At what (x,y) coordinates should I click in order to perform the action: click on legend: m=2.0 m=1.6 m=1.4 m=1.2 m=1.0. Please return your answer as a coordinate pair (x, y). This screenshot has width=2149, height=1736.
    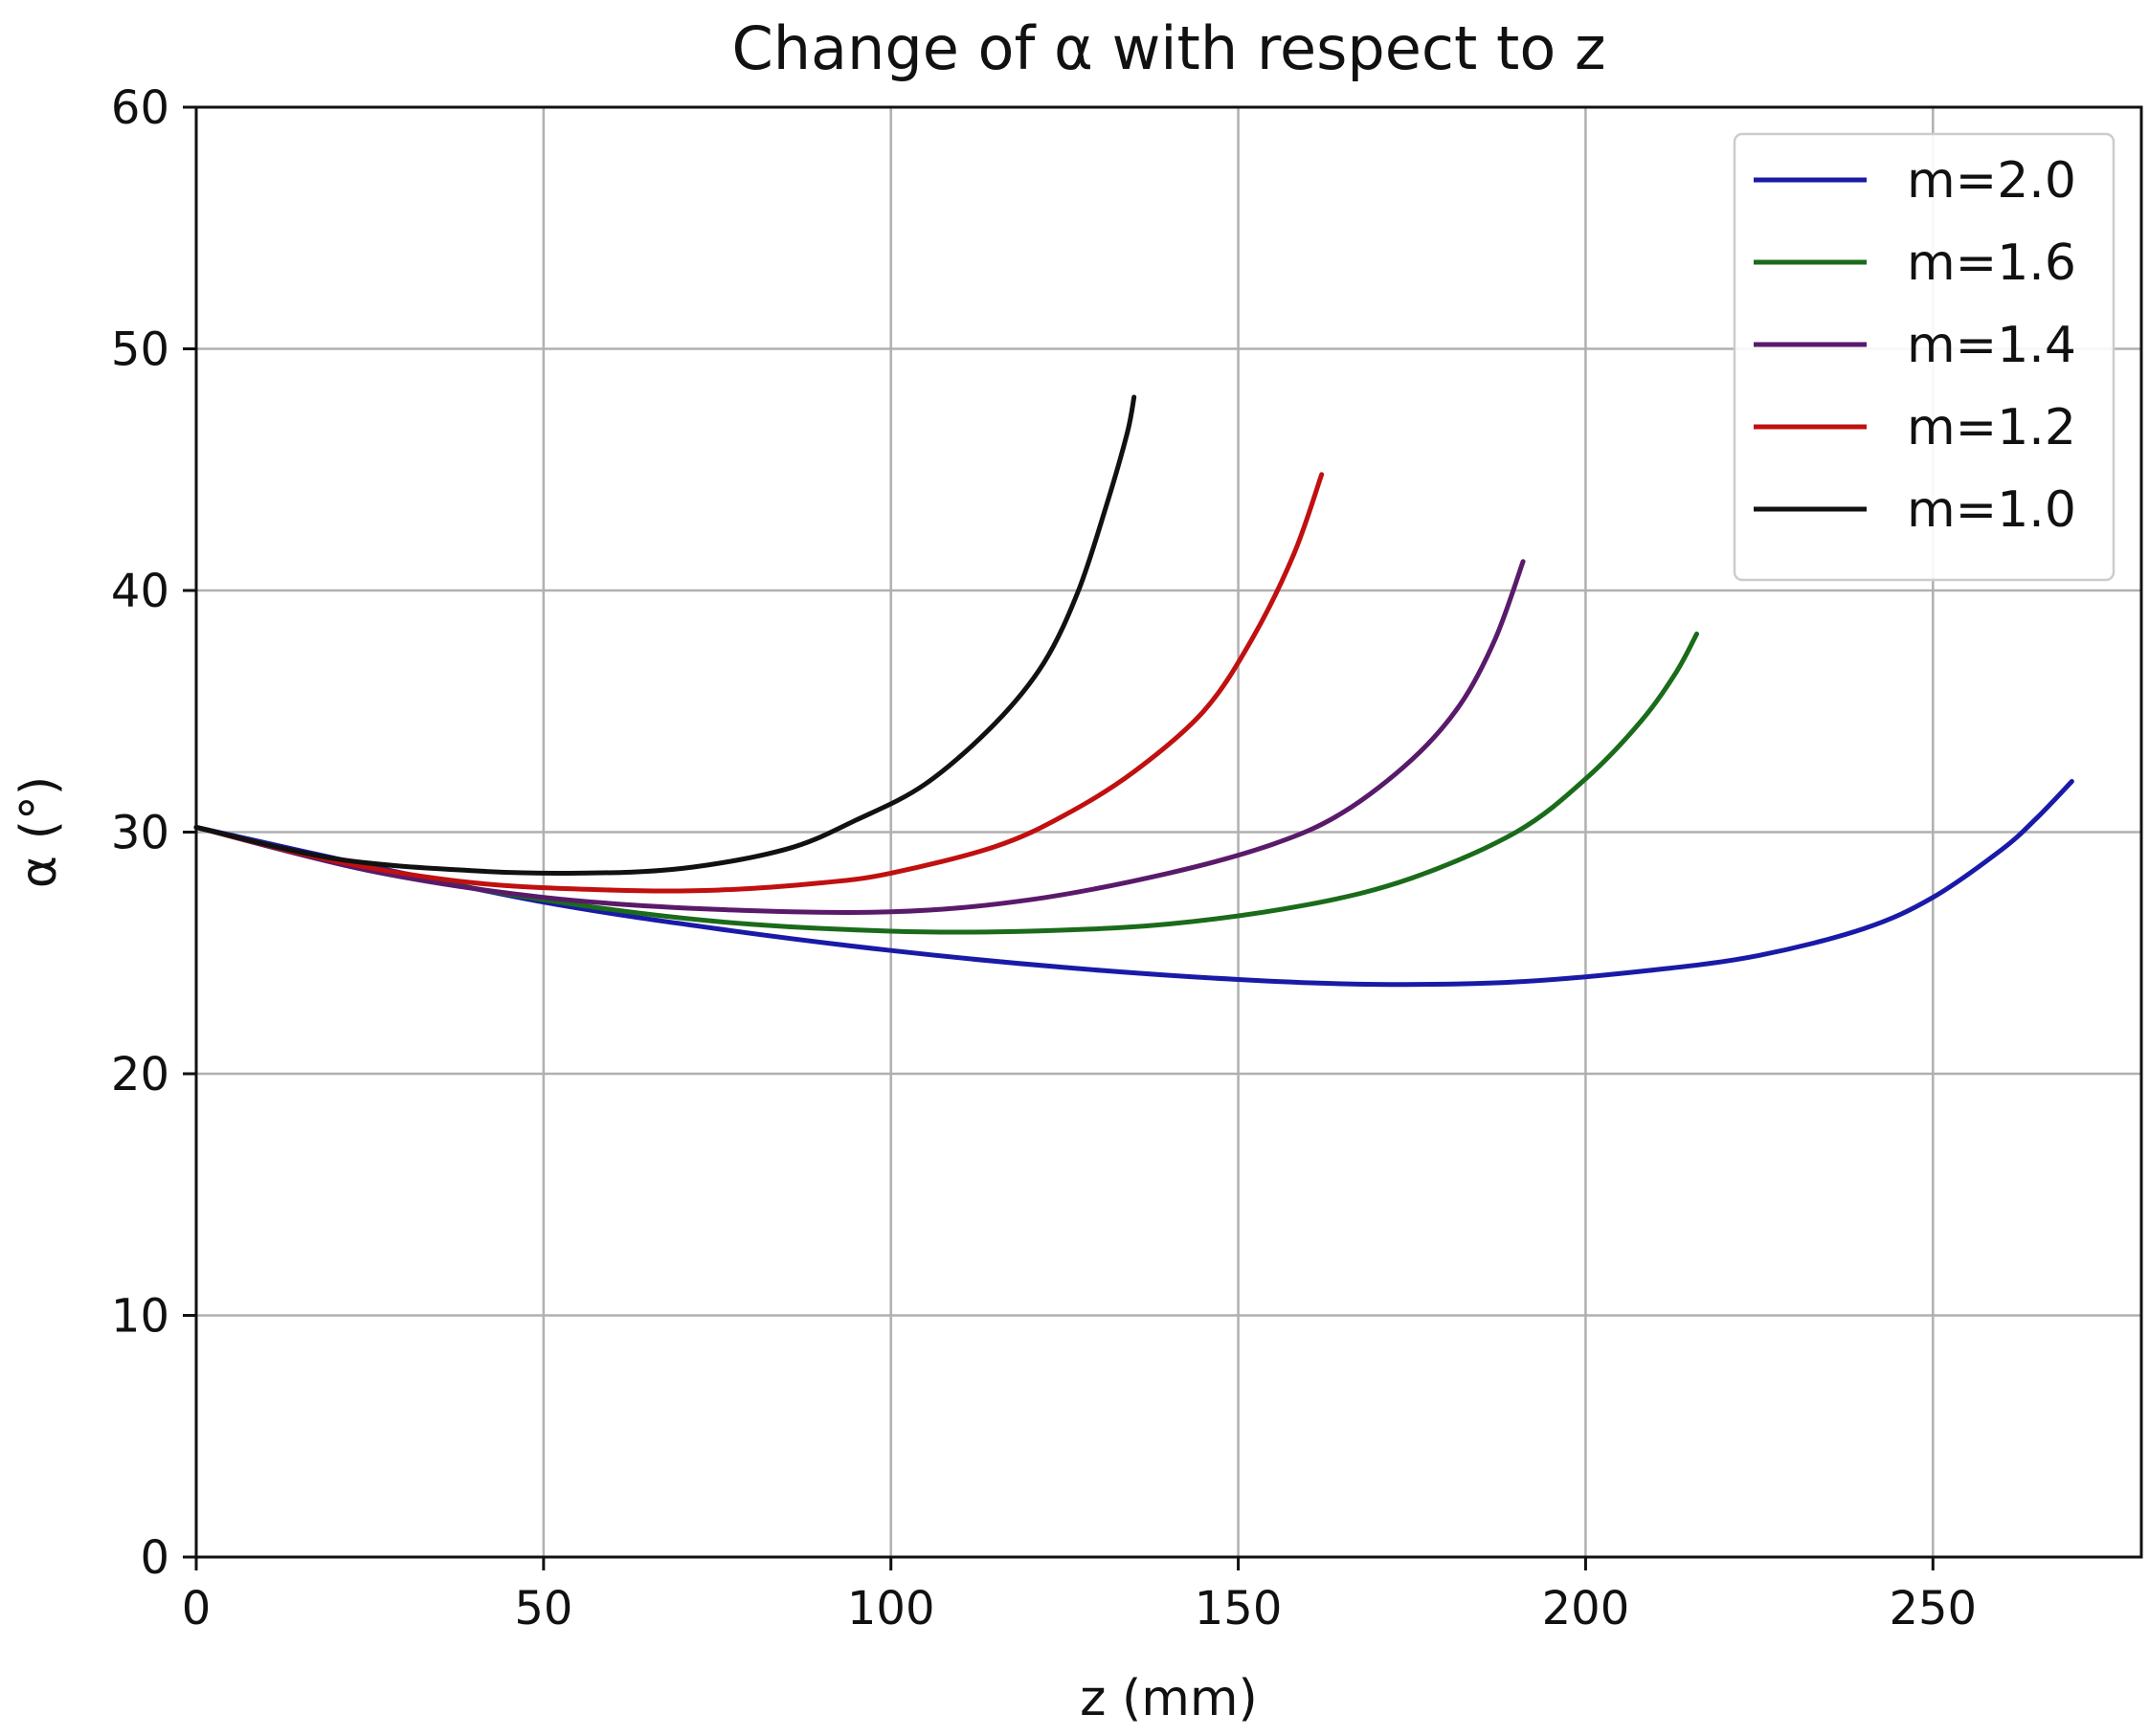
    Looking at the image, I should click on (1924, 357).